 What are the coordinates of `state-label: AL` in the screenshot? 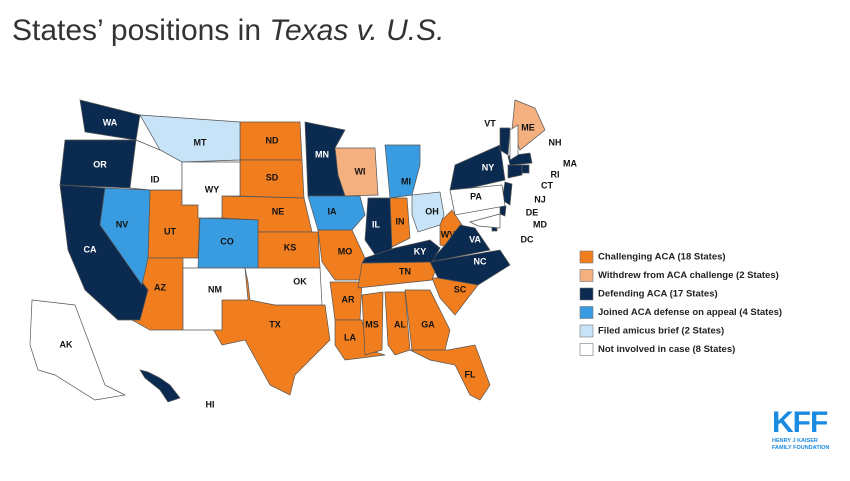 It's located at (400, 324).